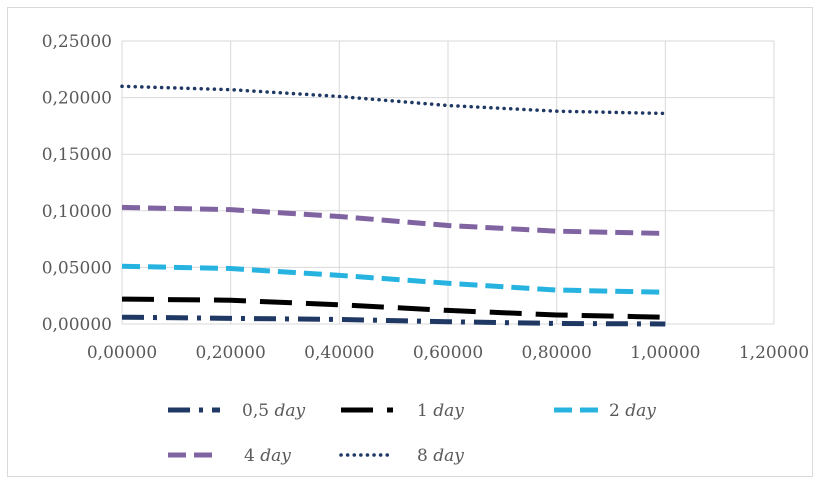  What do you see at coordinates (77, 42) in the screenshot?
I see `y-tick-label: 0,25000` at bounding box center [77, 42].